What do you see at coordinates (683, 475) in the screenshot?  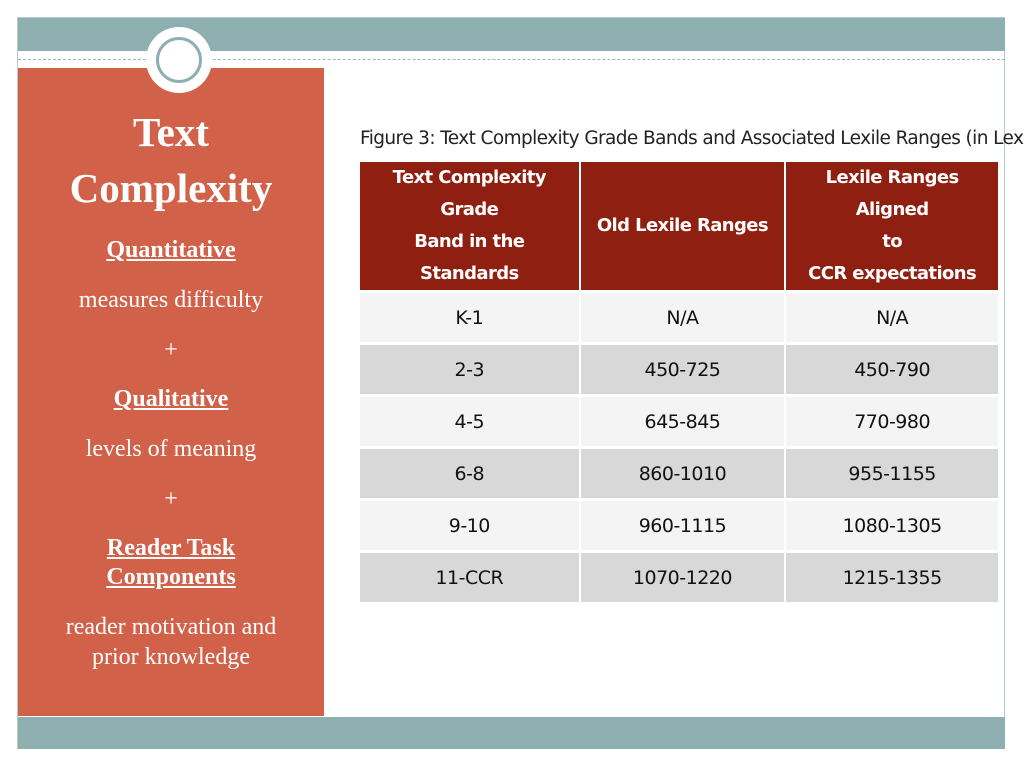 I see `cell-old: 860-1010` at bounding box center [683, 475].